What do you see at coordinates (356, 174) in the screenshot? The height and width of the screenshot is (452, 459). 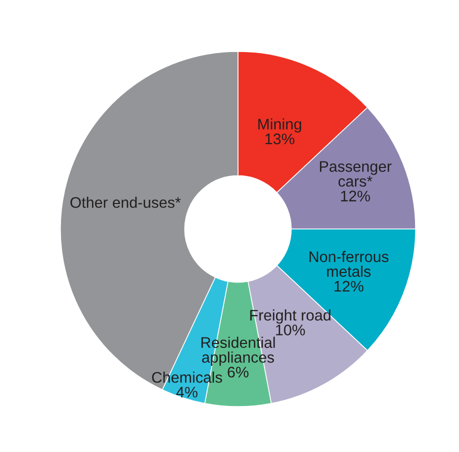 I see `slice-label: Passenger cars*` at bounding box center [356, 174].